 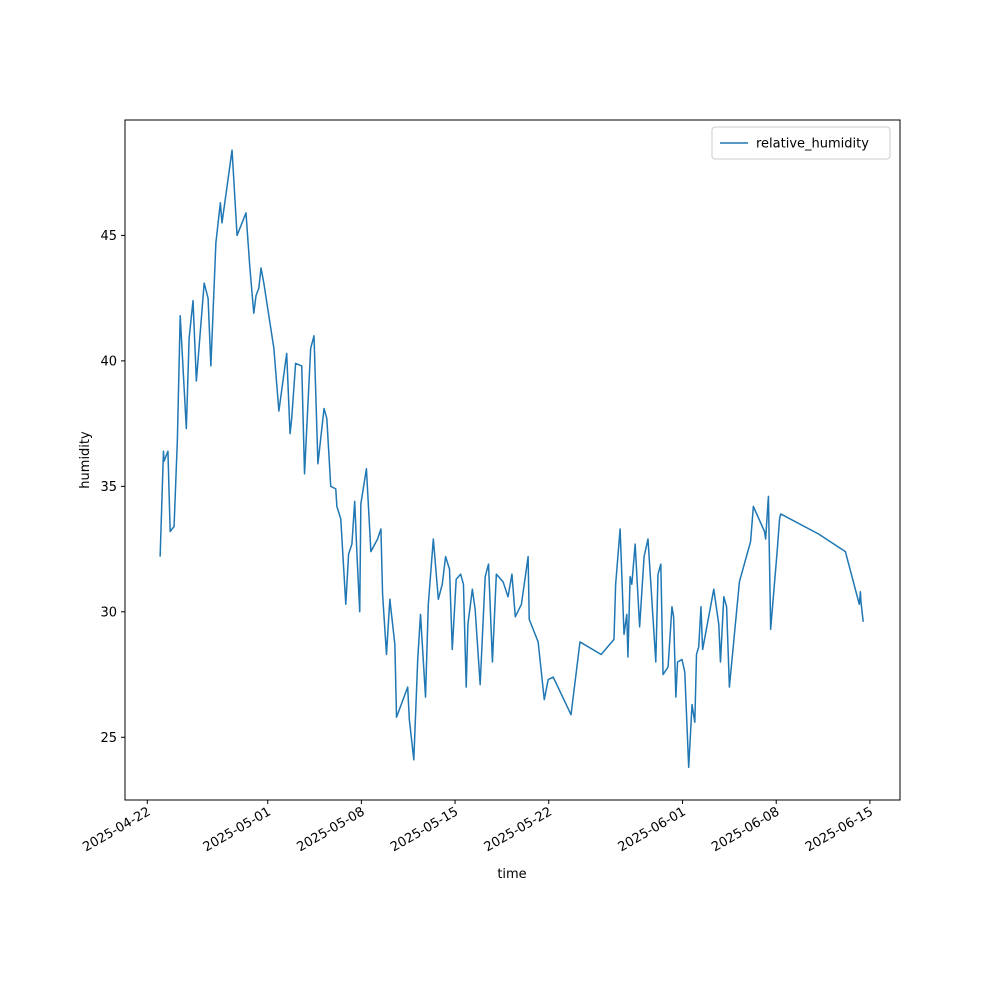 What do you see at coordinates (108, 361) in the screenshot?
I see `y-tick-label: 40` at bounding box center [108, 361].